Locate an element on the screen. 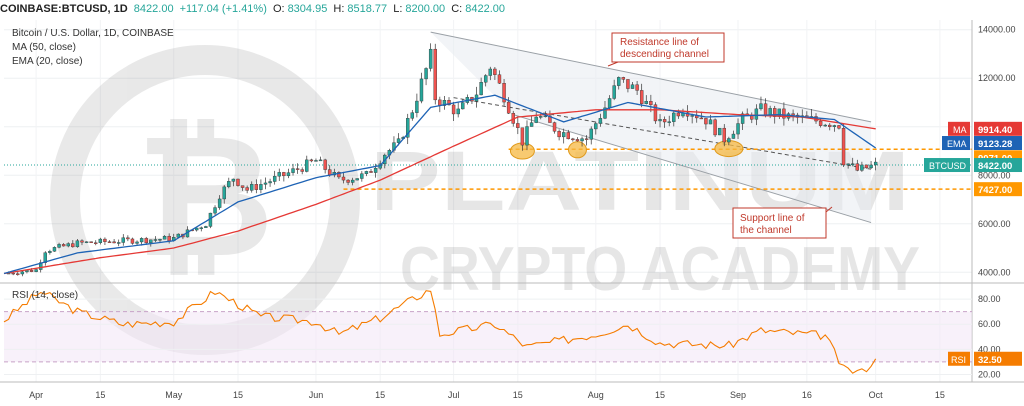 This screenshot has height=406, width=1024. price-tag-name: MA is located at coordinates (960, 130).